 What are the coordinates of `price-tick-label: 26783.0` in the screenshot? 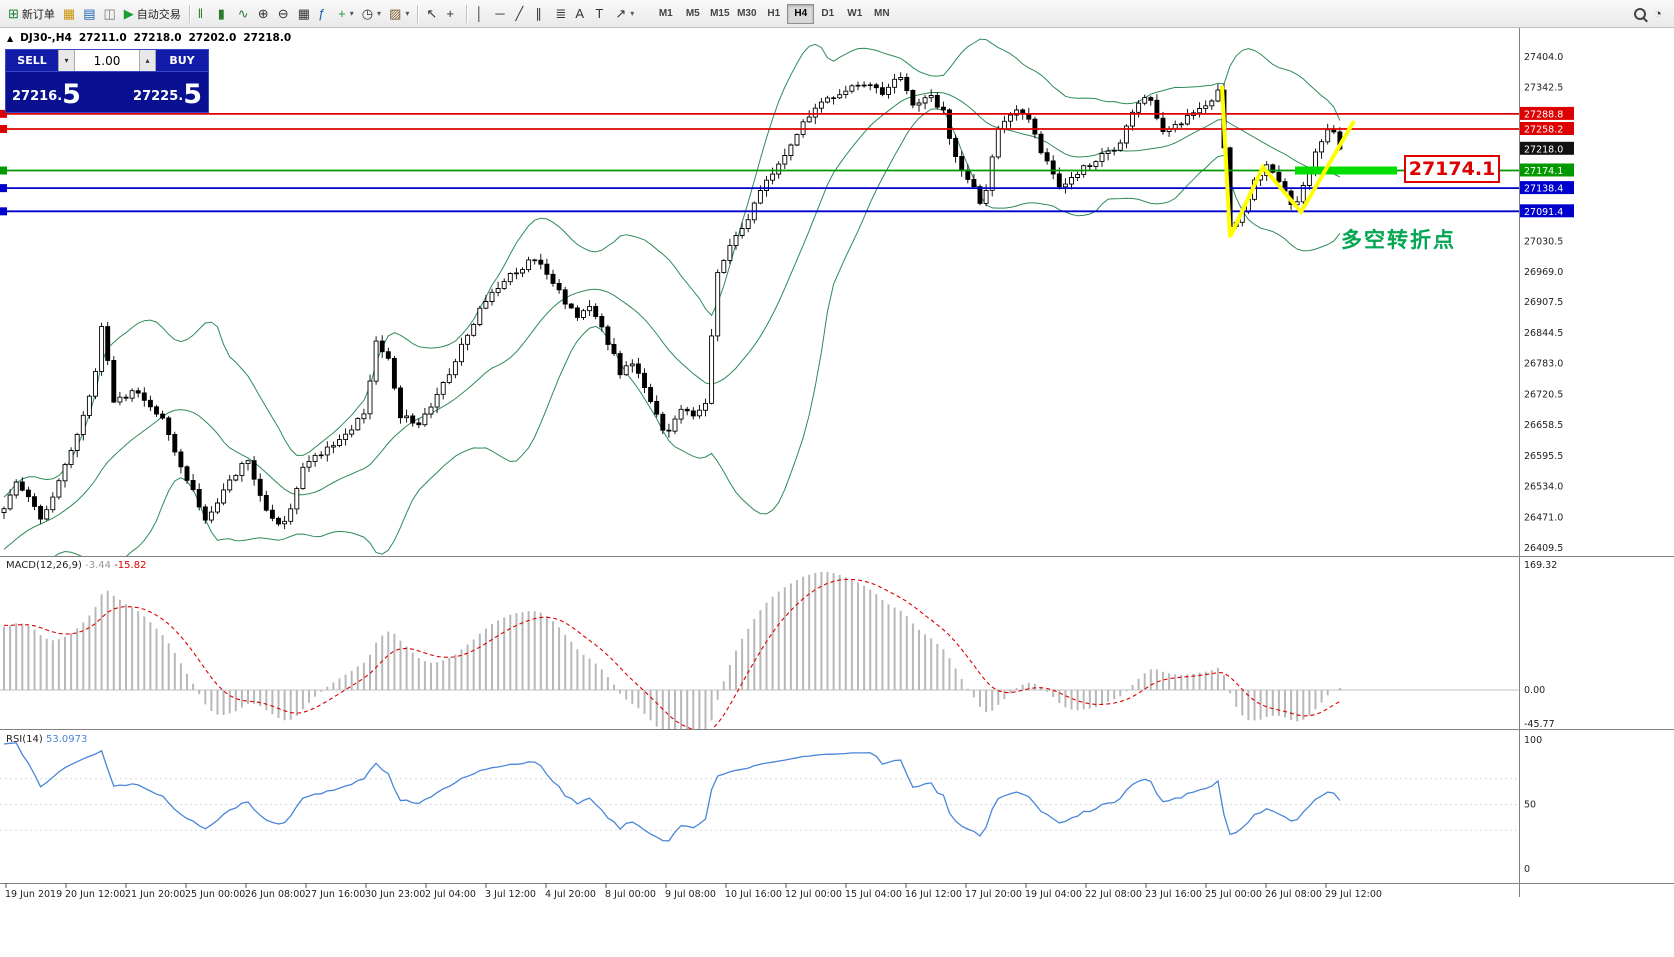 It's located at (1543, 364).